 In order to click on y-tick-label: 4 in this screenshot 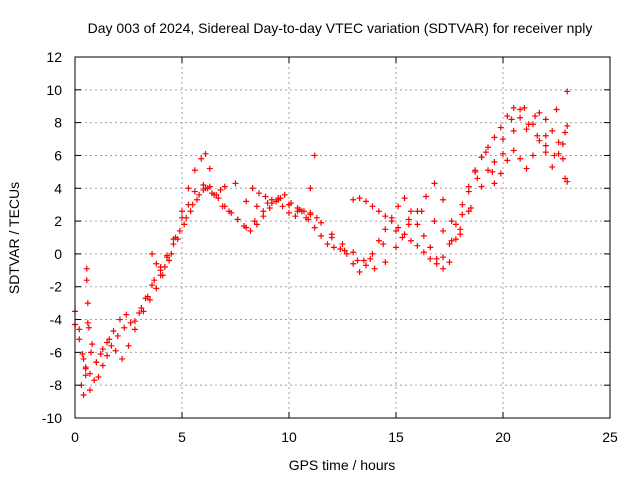, I will do `click(58, 188)`.